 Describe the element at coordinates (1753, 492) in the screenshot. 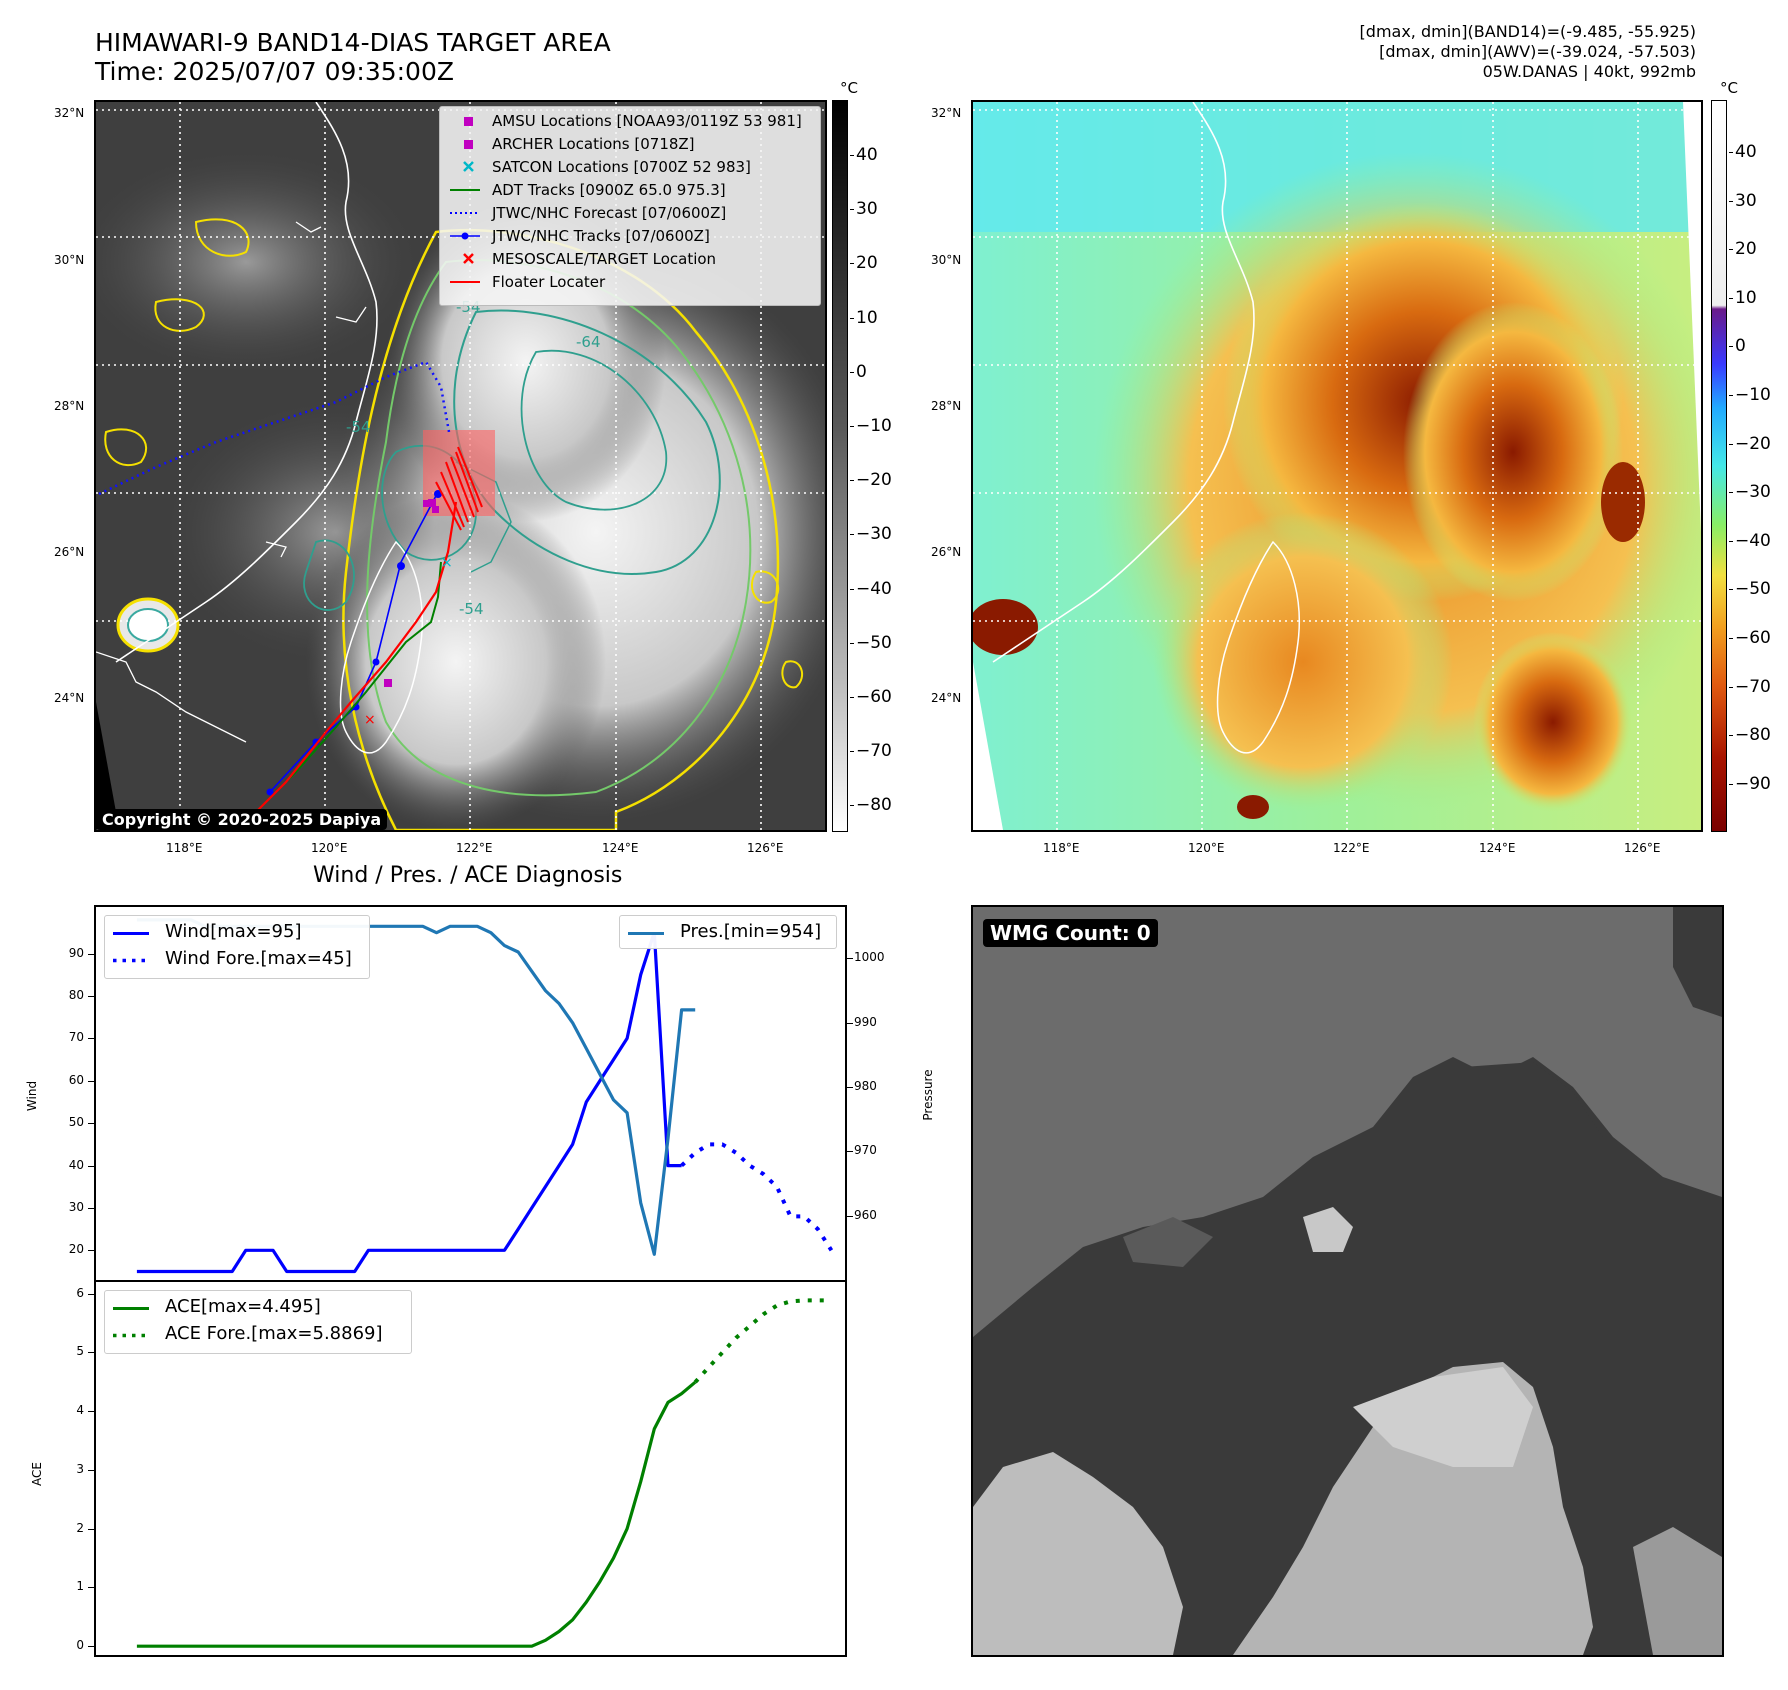

I see `awv-colorbar-tick: −30` at that location.